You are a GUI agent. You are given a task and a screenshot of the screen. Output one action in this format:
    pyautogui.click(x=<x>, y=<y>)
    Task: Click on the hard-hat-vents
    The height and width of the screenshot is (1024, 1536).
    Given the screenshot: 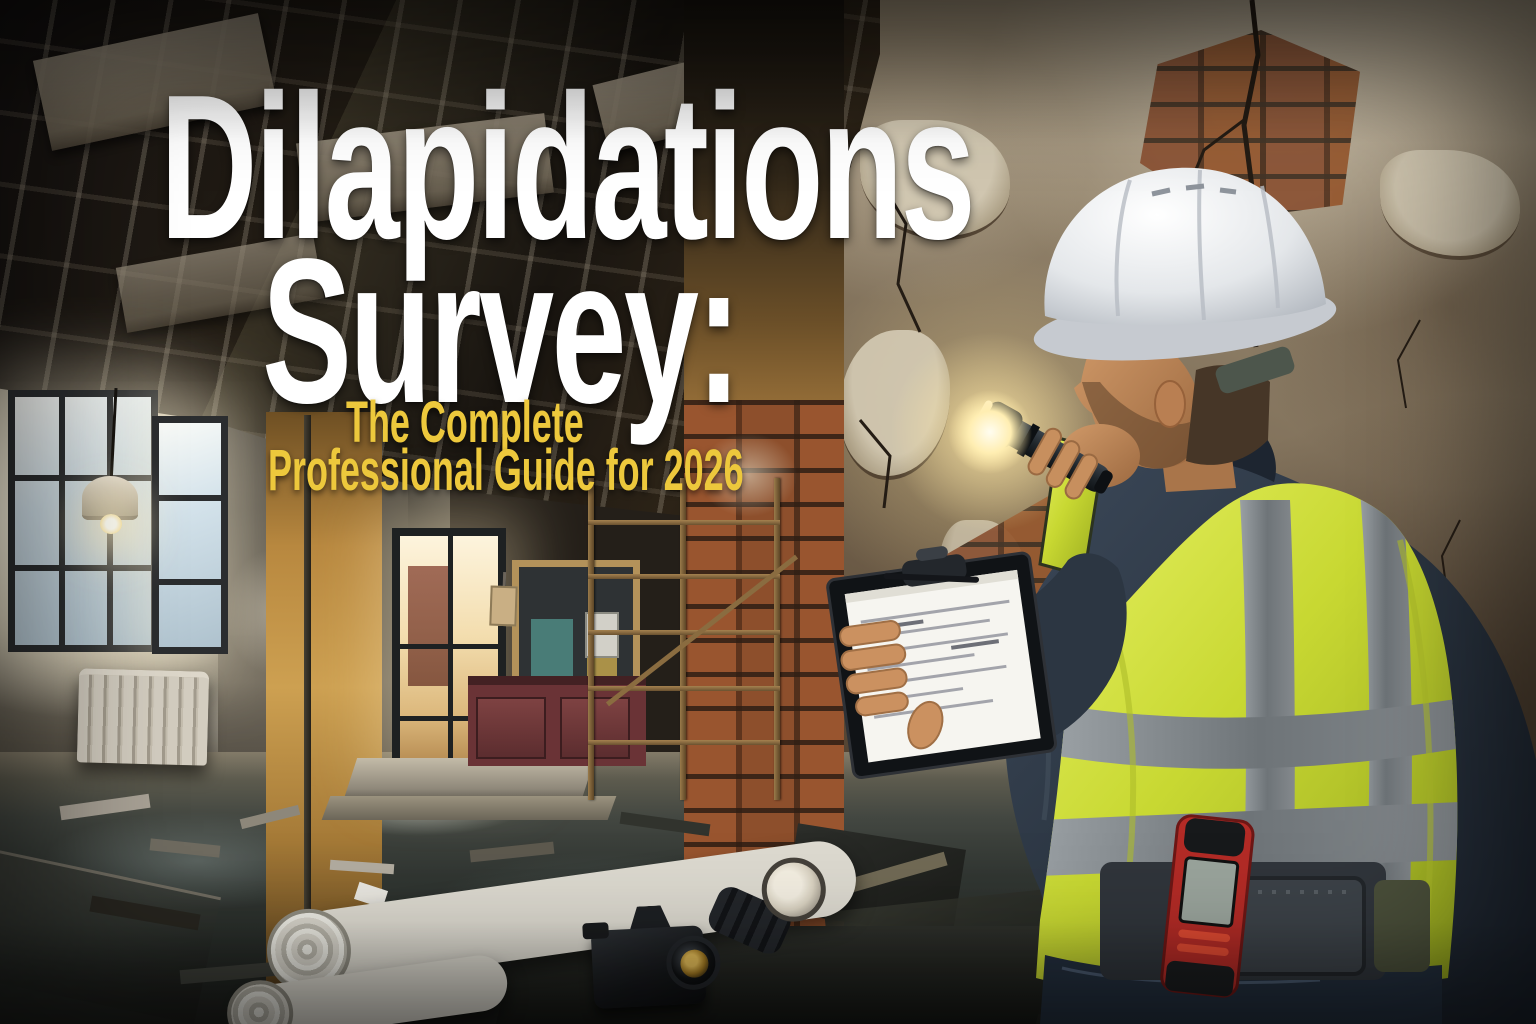 What is the action you would take?
    pyautogui.click(x=1194, y=190)
    